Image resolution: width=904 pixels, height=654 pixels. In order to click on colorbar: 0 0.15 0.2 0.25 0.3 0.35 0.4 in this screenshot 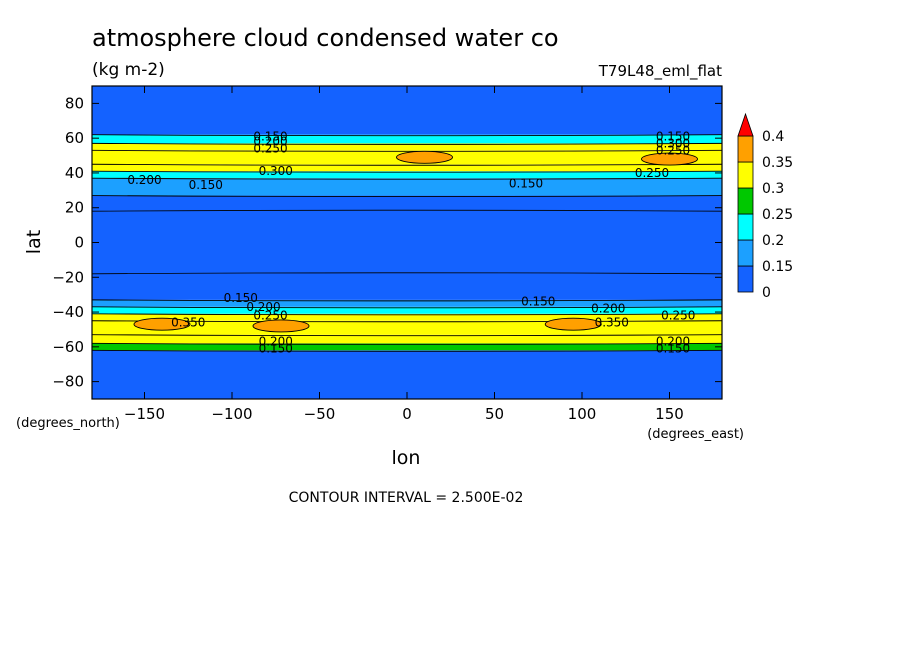, I will do `click(765, 206)`.